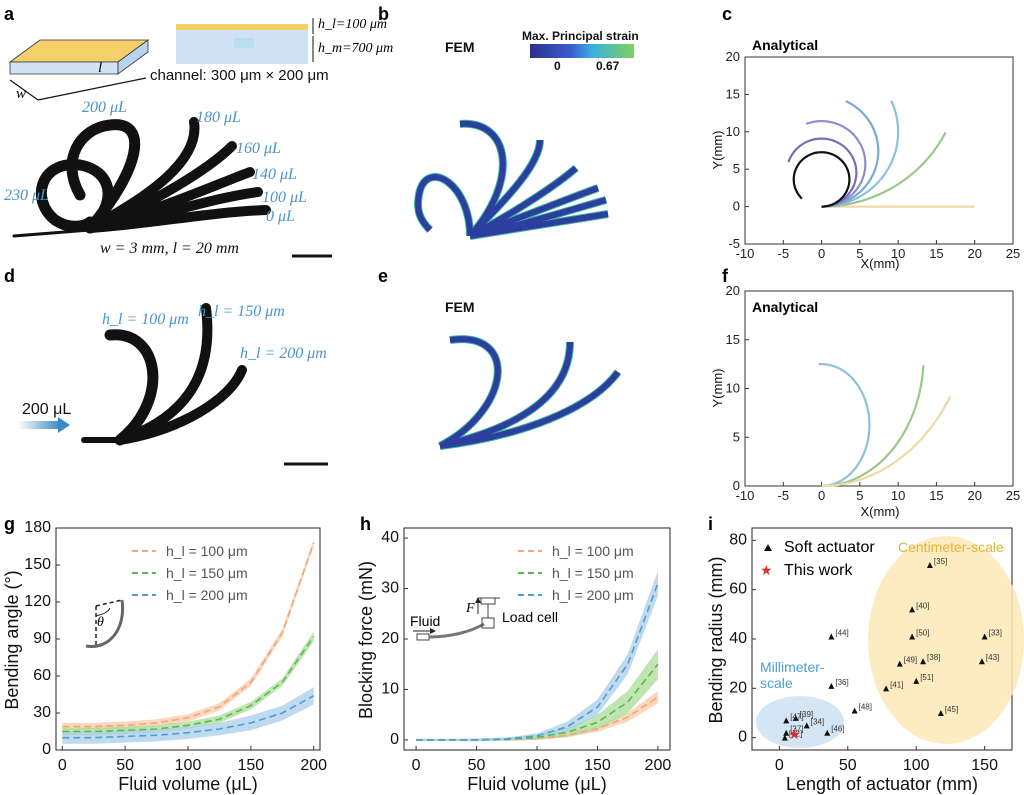 This screenshot has height=795, width=1024. What do you see at coordinates (817, 559) in the screenshot?
I see `chart-i-legend: Soft actuator ★ This work` at bounding box center [817, 559].